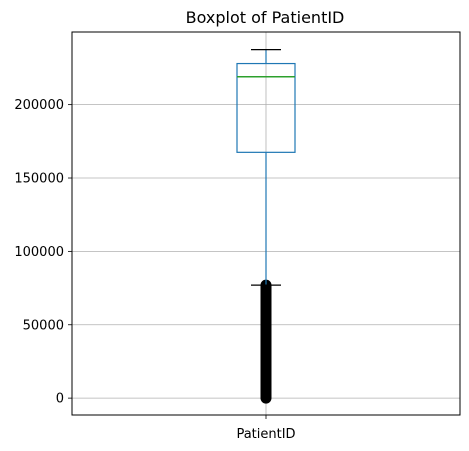 The image size is (469, 451). What do you see at coordinates (39, 252) in the screenshot?
I see `y-tick-label: 100000` at bounding box center [39, 252].